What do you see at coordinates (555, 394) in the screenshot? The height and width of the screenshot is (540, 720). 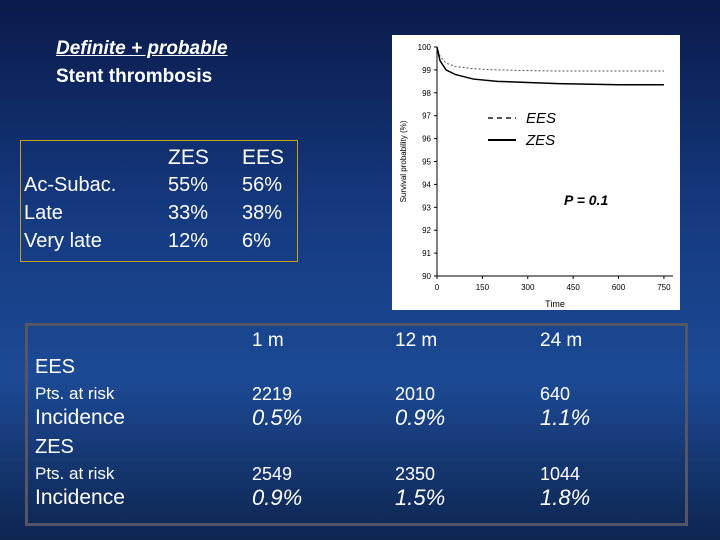 I see `cell: 640` at bounding box center [555, 394].